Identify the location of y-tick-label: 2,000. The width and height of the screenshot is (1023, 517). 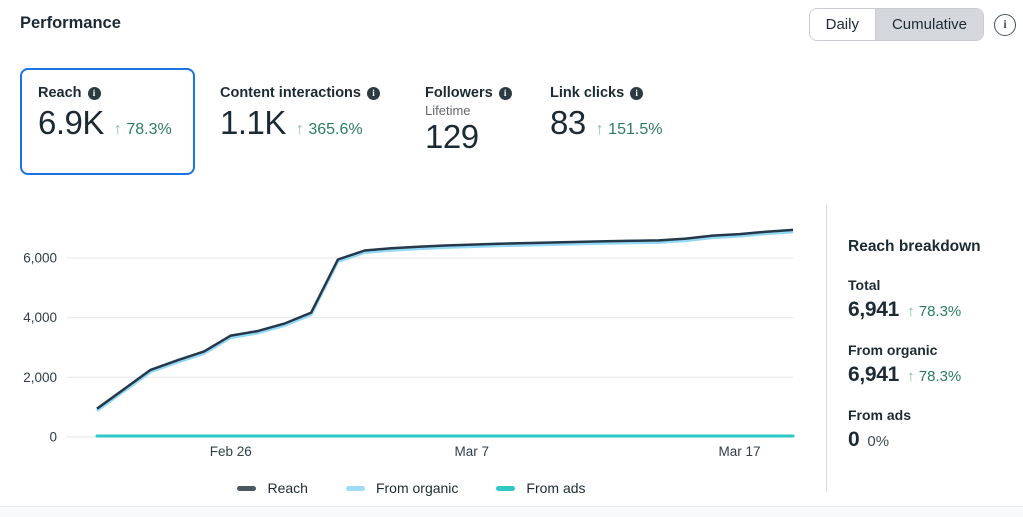
(40, 377).